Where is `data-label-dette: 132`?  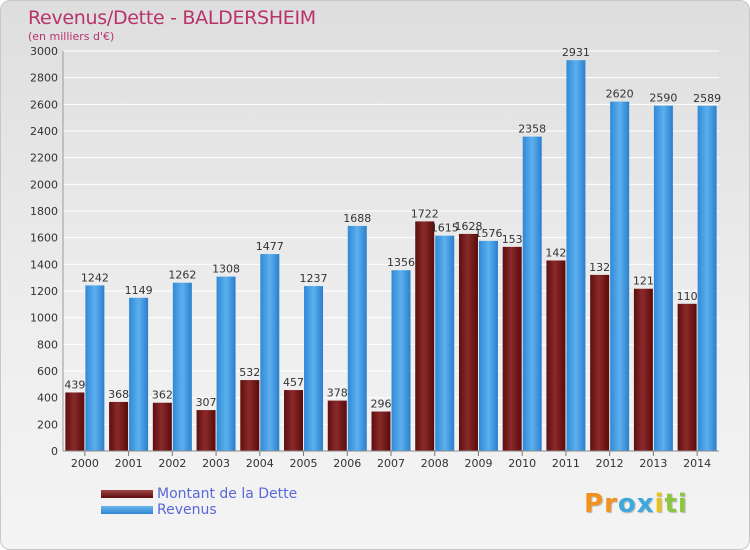
data-label-dette: 132 is located at coordinates (599, 267).